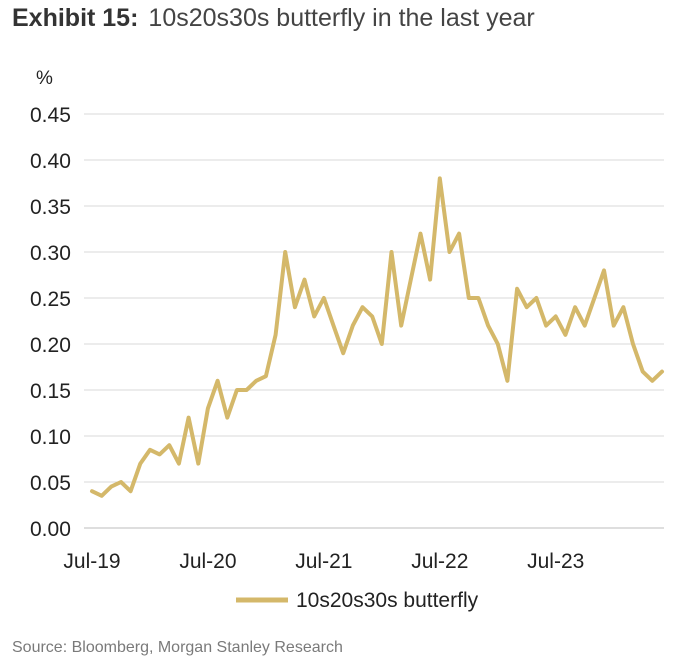 The width and height of the screenshot is (675, 665). I want to click on y-tick-label: 0.35, so click(50, 207).